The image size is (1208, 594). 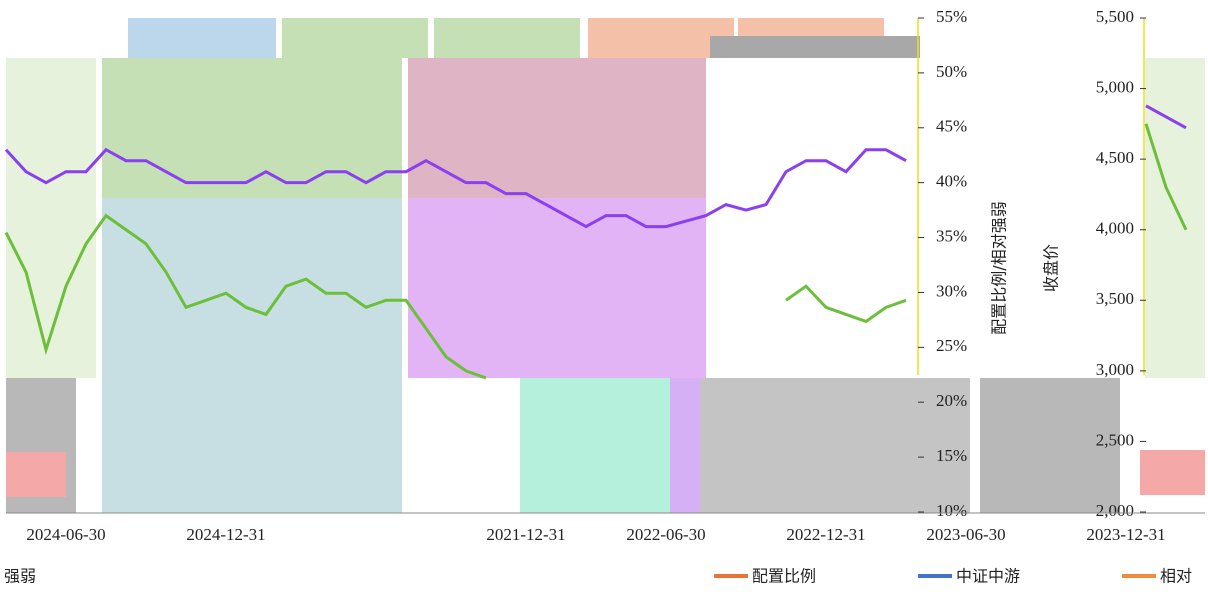 I want to click on x-tick-label: 2024-12-31, so click(x=225, y=534).